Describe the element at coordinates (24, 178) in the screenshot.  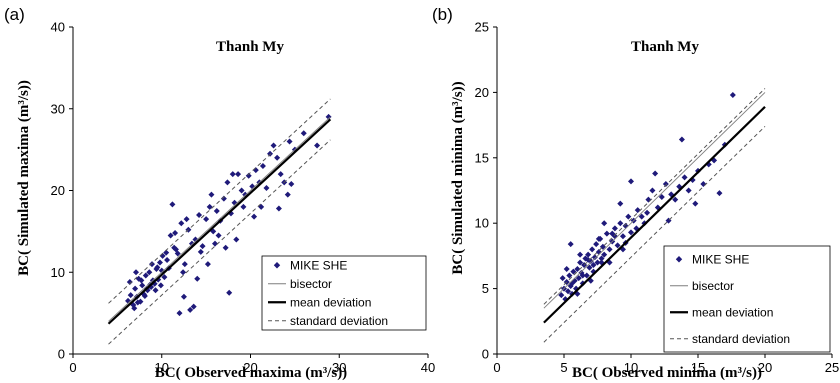
I see `panel-a-y-axis-label: BC( Simulated maxima (m³/s))` at that location.